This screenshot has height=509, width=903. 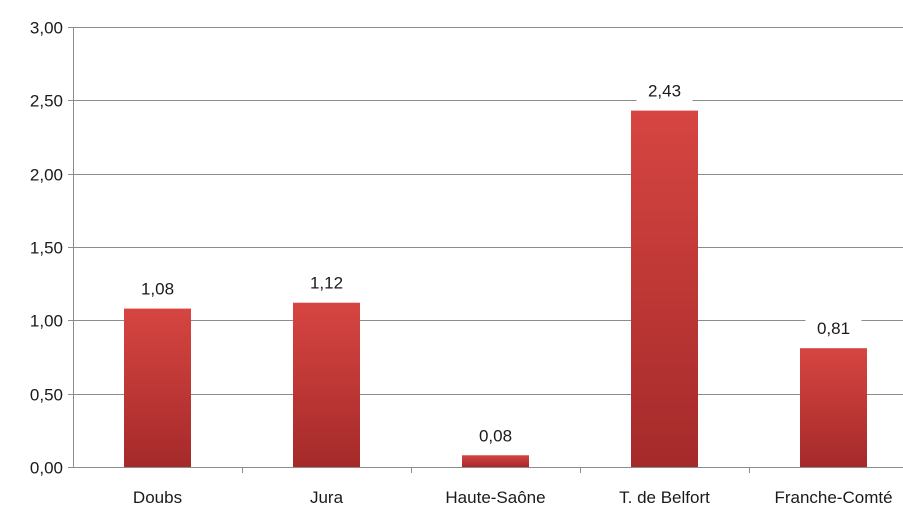 I want to click on y-tick-label: 3,00, so click(x=46, y=28).